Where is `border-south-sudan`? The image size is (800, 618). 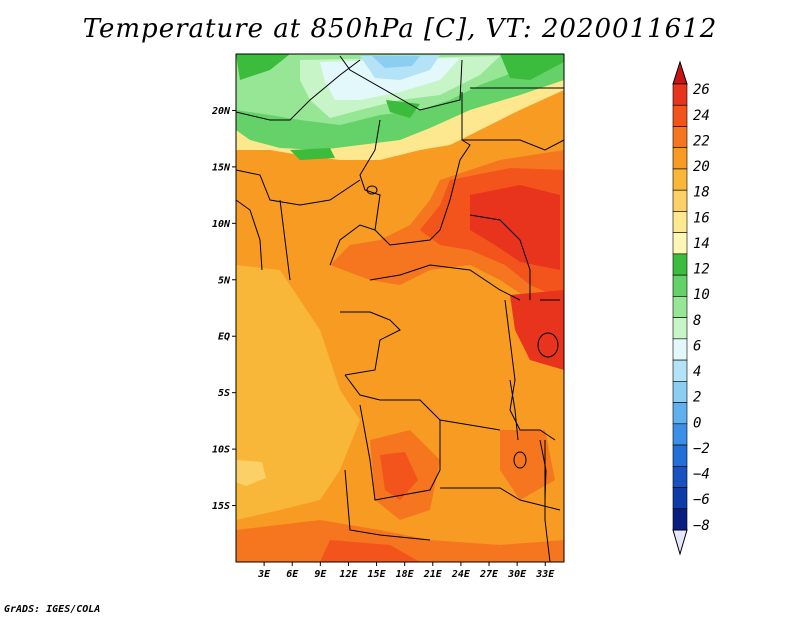 border-south-sudan is located at coordinates (500, 257).